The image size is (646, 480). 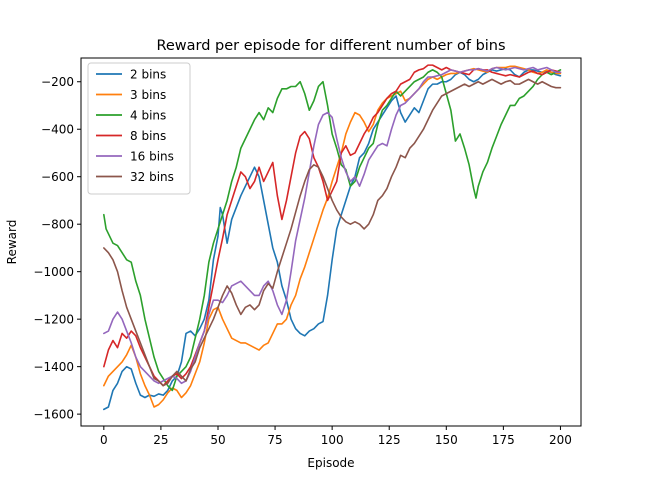 I want to click on legend: 2 bins 3 bins 4 bins 8 bins 16 bins 32 bins, so click(x=139, y=128).